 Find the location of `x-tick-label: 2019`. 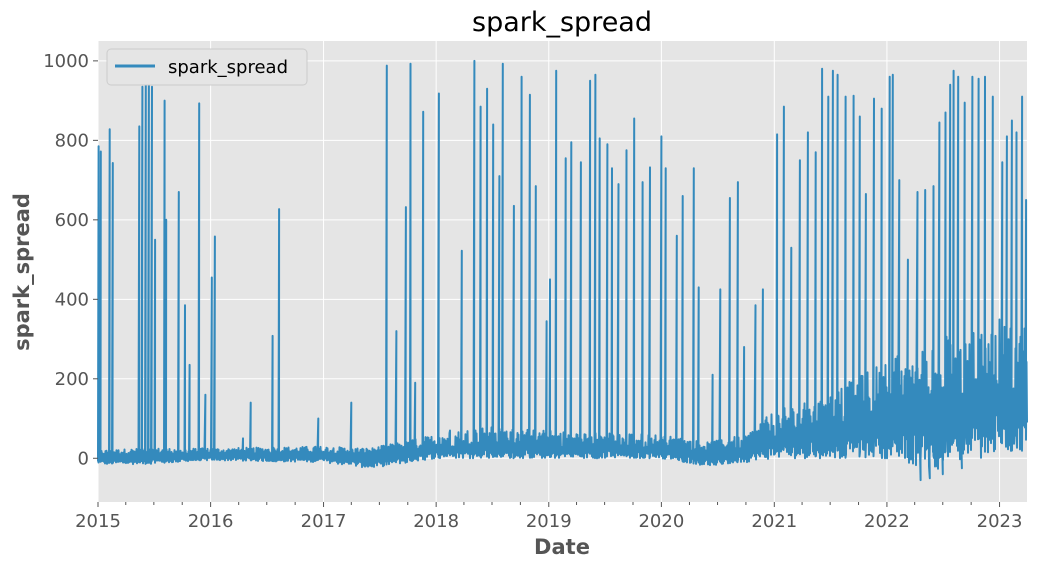

x-tick-label: 2019 is located at coordinates (549, 521).